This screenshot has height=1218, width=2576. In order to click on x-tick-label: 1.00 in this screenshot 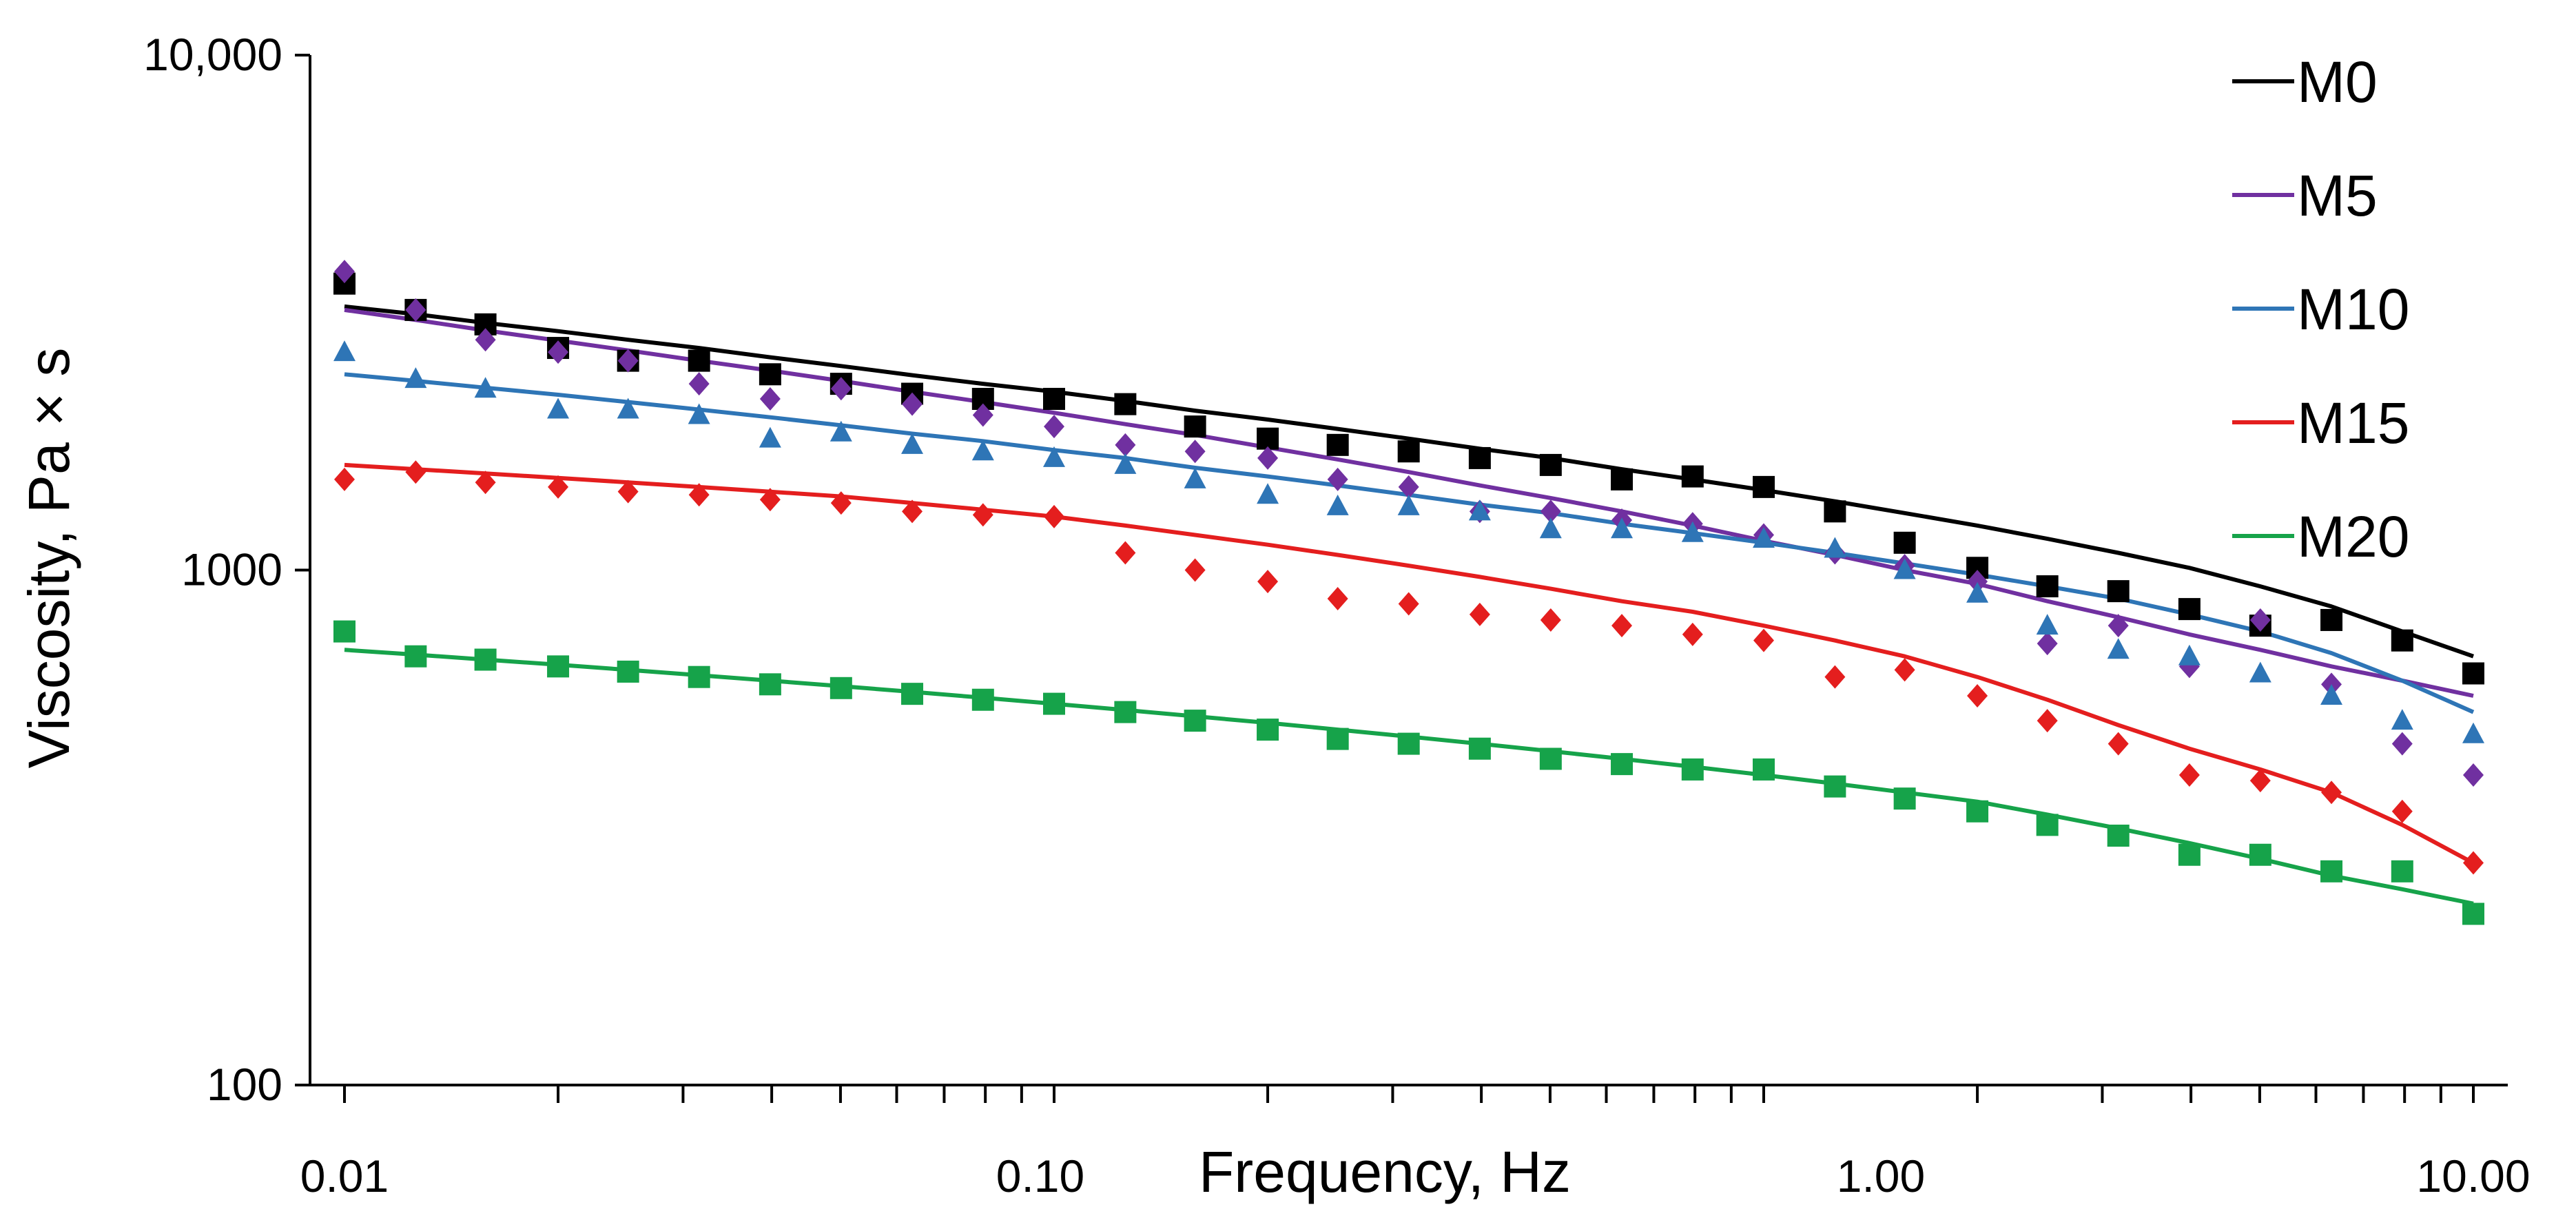, I will do `click(1881, 1175)`.